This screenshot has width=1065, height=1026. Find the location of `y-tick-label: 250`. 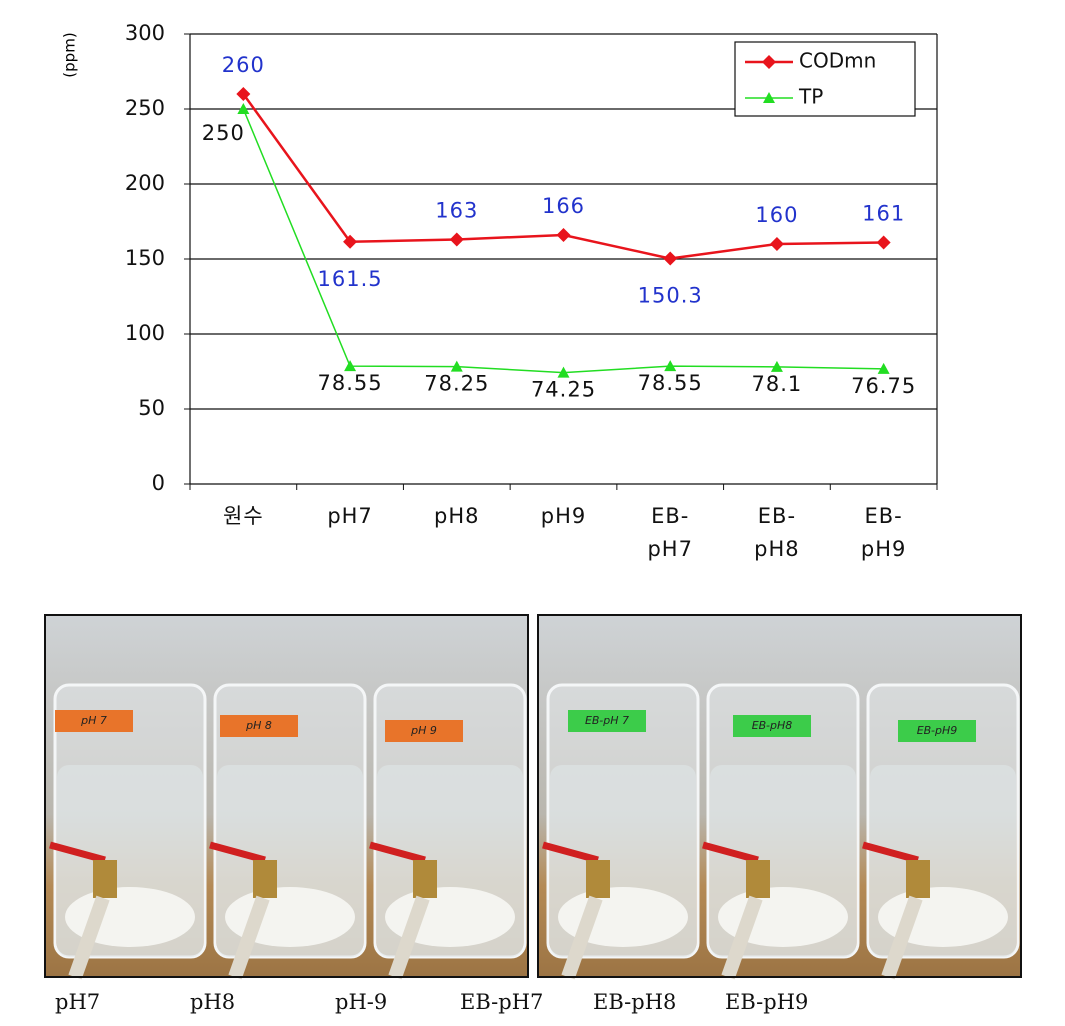

y-tick-label: 250 is located at coordinates (145, 108).